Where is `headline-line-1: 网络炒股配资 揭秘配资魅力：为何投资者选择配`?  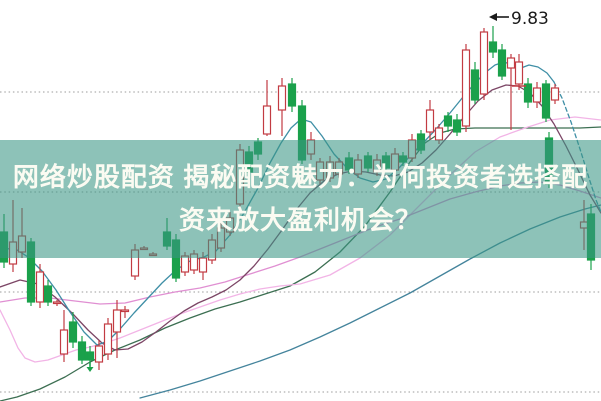
headline-line-1: 网络炒股配资 揭秘配资魅力：为何投资者选择配 is located at coordinates (300, 177).